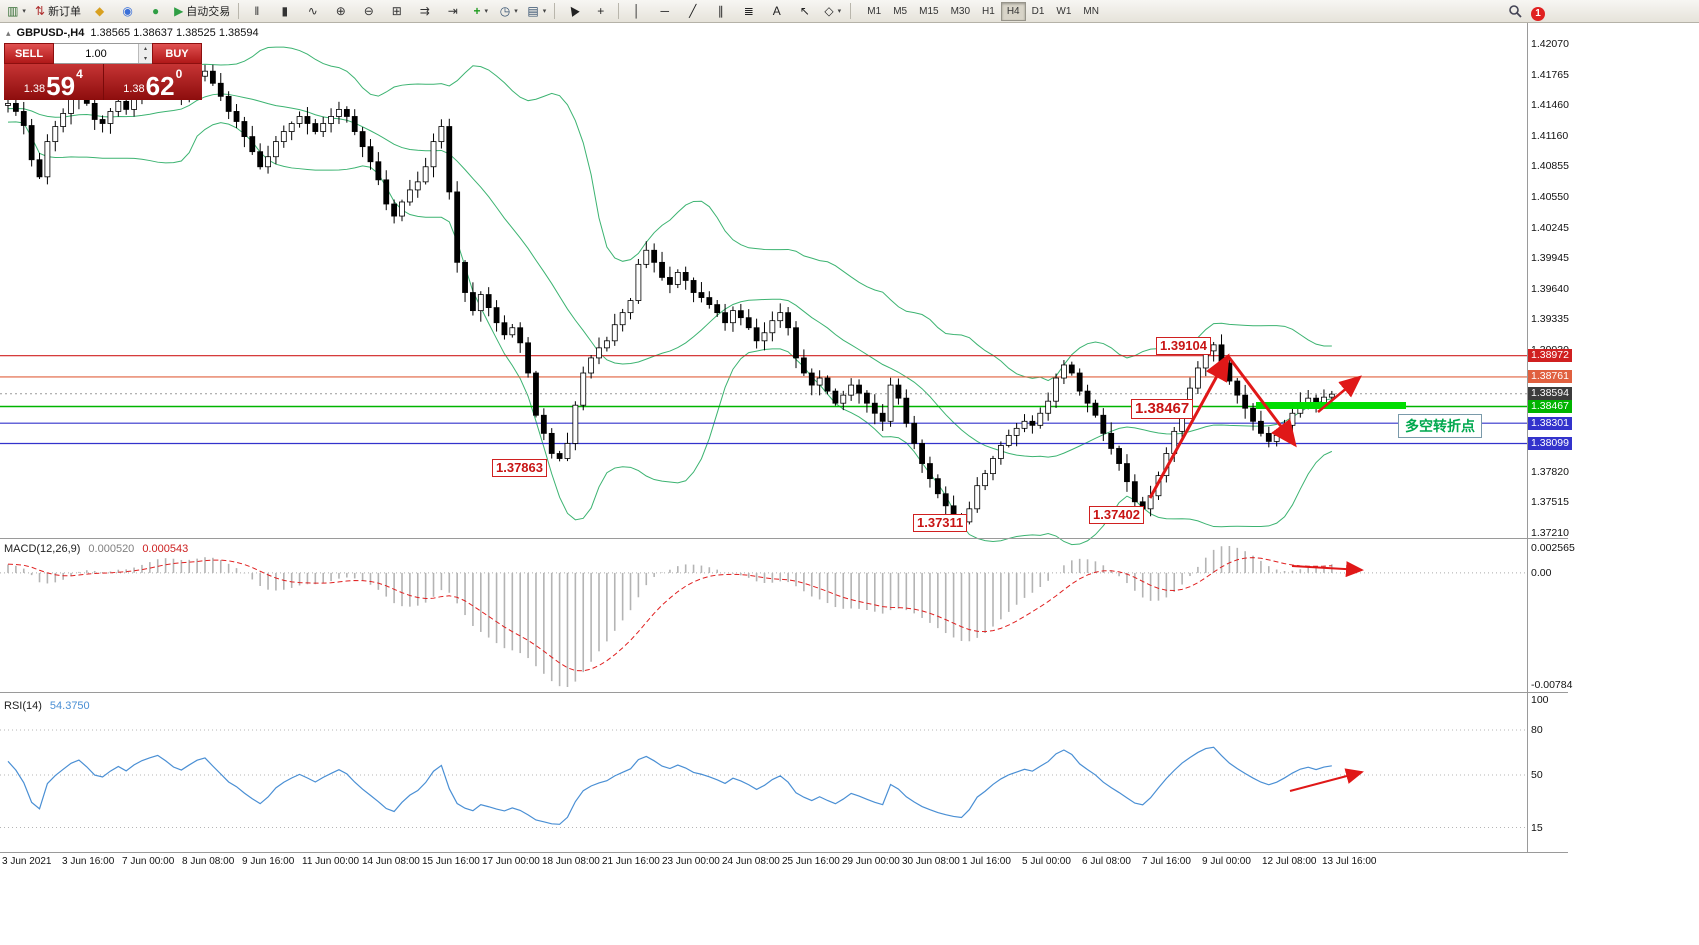 The width and height of the screenshot is (1699, 945). I want to click on timeframe-h1: H1, so click(988, 11).